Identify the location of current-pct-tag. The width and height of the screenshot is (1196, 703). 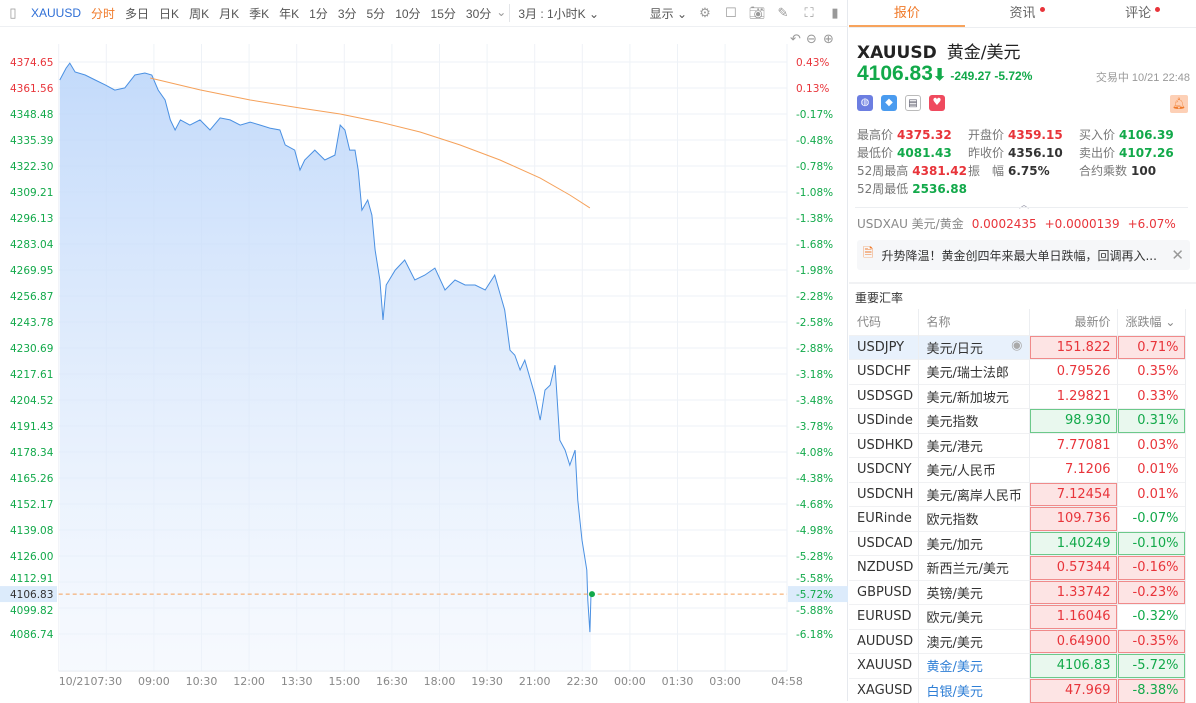
(818, 594).